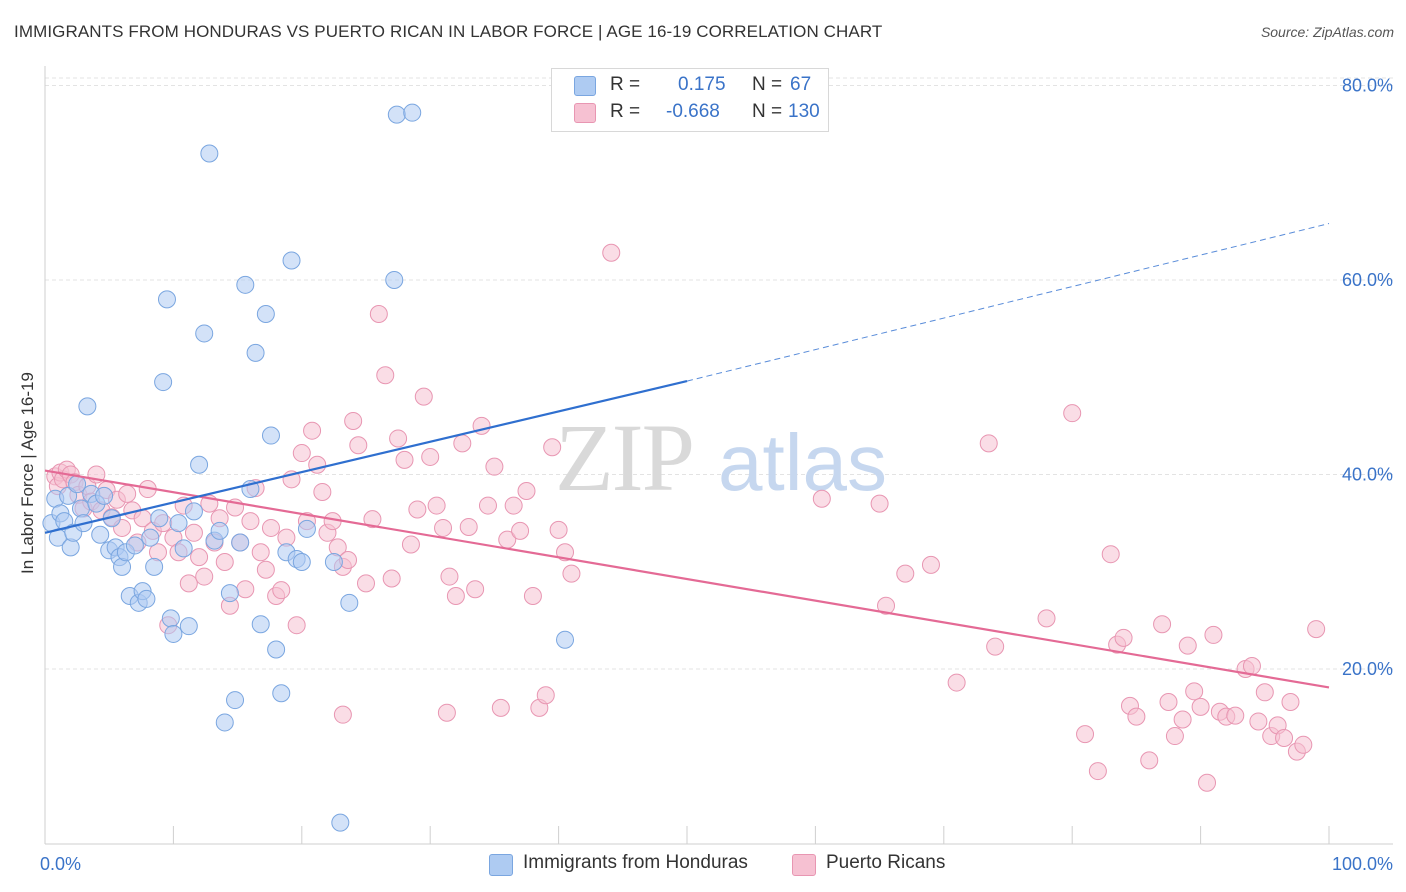  Describe the element at coordinates (1367, 474) in the screenshot. I see `y-tick-label: 40.0%` at that location.